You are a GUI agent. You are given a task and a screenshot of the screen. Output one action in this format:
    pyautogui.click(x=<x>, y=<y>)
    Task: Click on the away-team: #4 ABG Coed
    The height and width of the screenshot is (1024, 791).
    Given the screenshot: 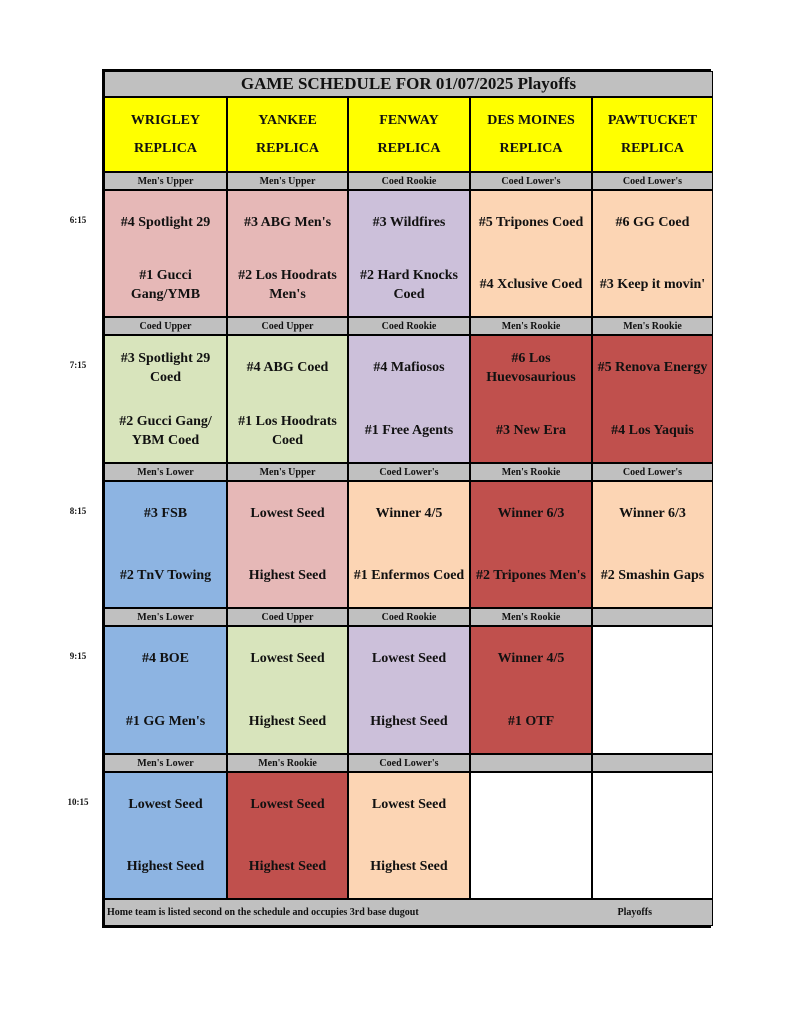 What is the action you would take?
    pyautogui.click(x=287, y=367)
    